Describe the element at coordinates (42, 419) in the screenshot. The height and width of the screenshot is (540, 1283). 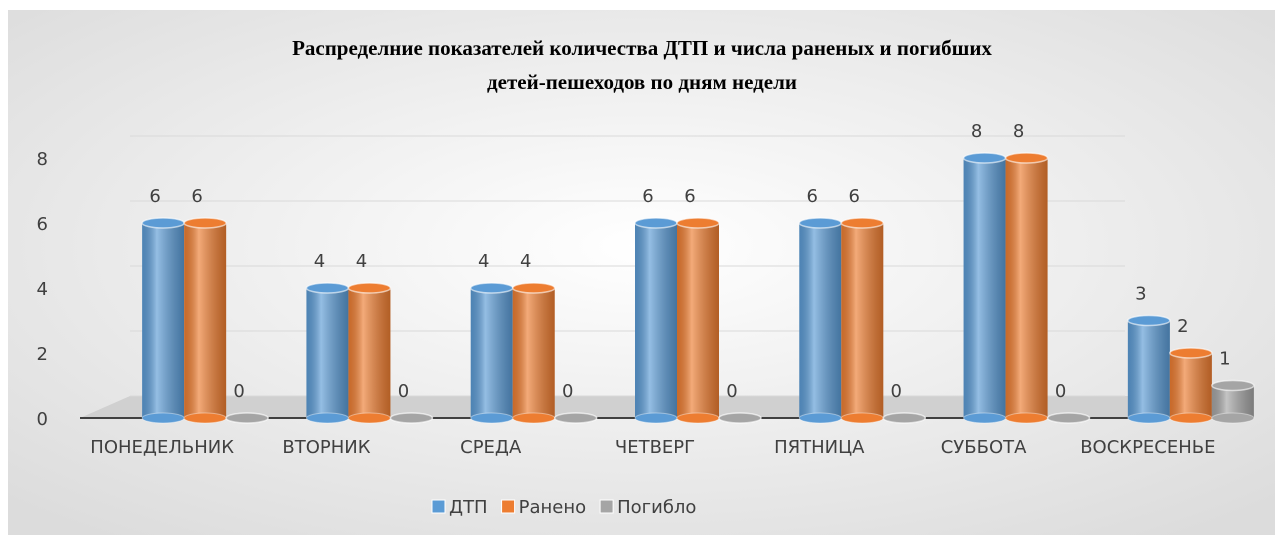
I see `y-tick-label: 0` at that location.